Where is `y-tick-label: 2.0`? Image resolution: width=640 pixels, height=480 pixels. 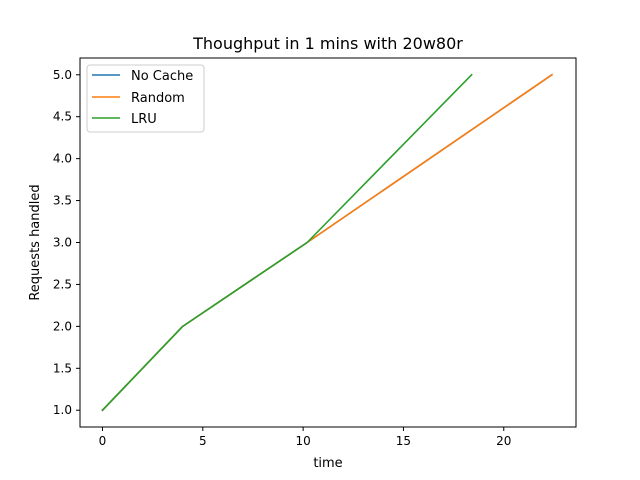
y-tick-label: 2.0 is located at coordinates (62, 326).